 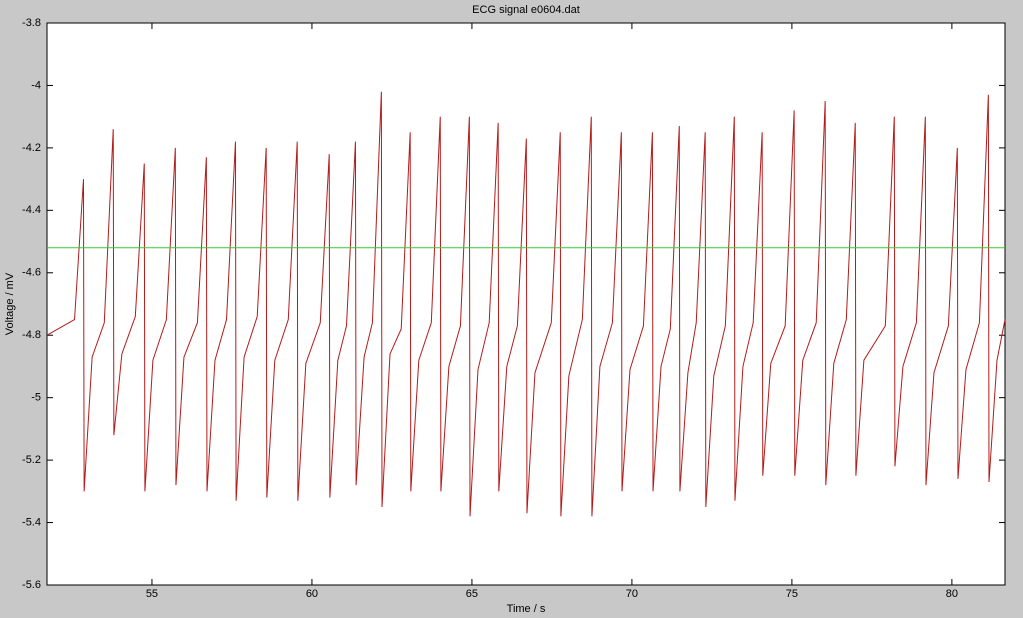 What do you see at coordinates (10, 303) in the screenshot?
I see `y-axis-label: Voltage / mV` at bounding box center [10, 303].